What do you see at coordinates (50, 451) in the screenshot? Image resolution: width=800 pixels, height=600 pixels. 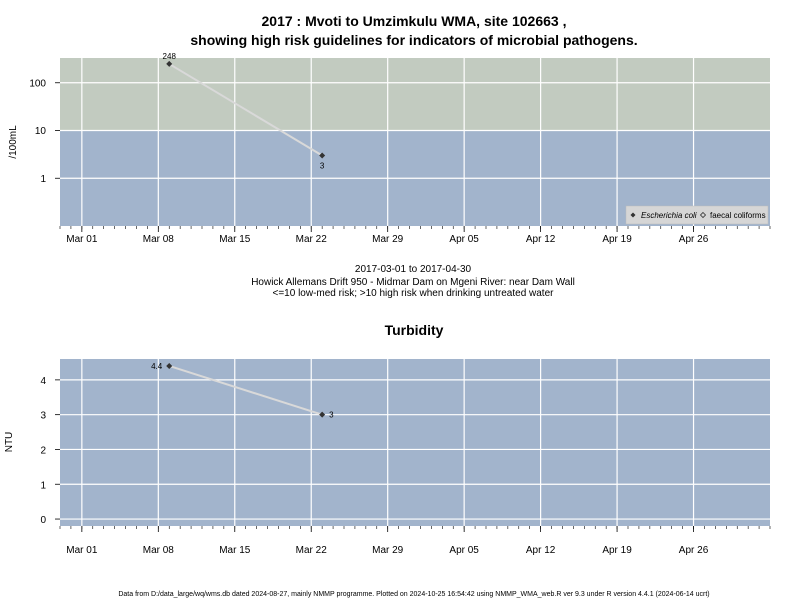 I see `y-axis: 0 1 2 3 4` at bounding box center [50, 451].